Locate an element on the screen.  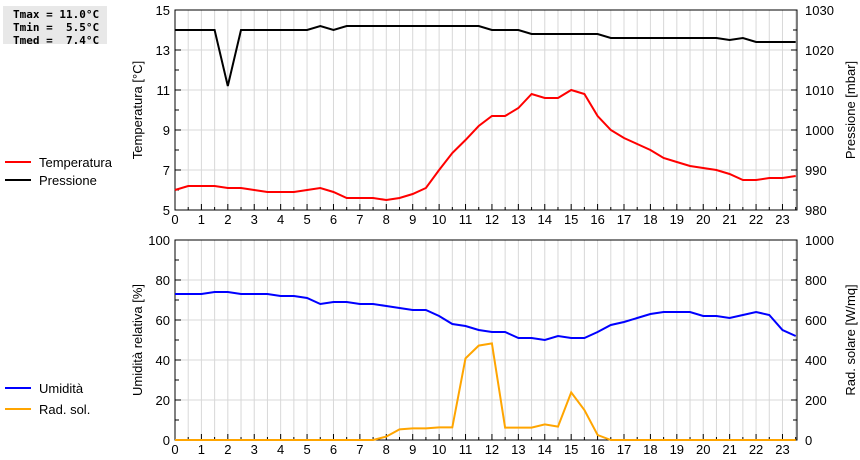
y2-tick-label: 800 is located at coordinates (816, 280).